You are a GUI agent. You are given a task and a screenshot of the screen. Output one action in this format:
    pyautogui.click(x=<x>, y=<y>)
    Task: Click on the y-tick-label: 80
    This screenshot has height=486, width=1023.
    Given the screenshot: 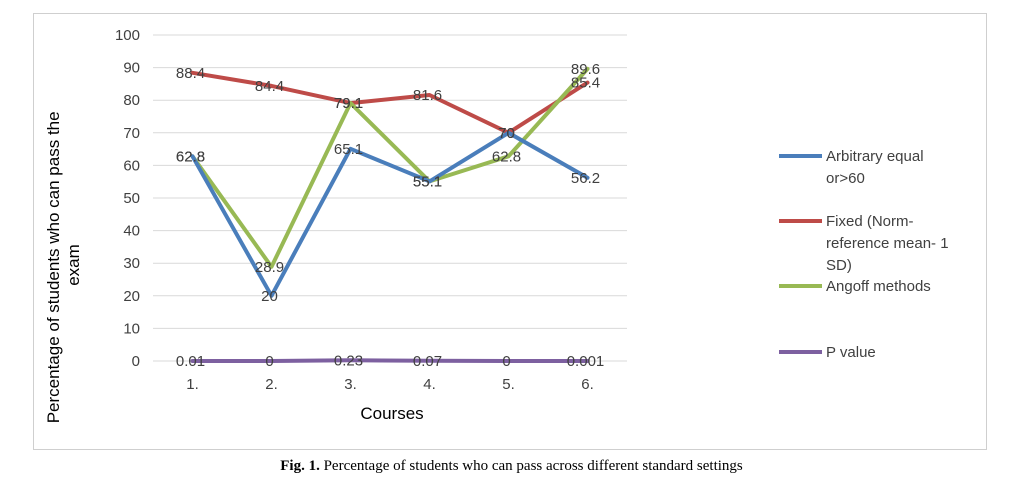 What is the action you would take?
    pyautogui.click(x=131, y=100)
    